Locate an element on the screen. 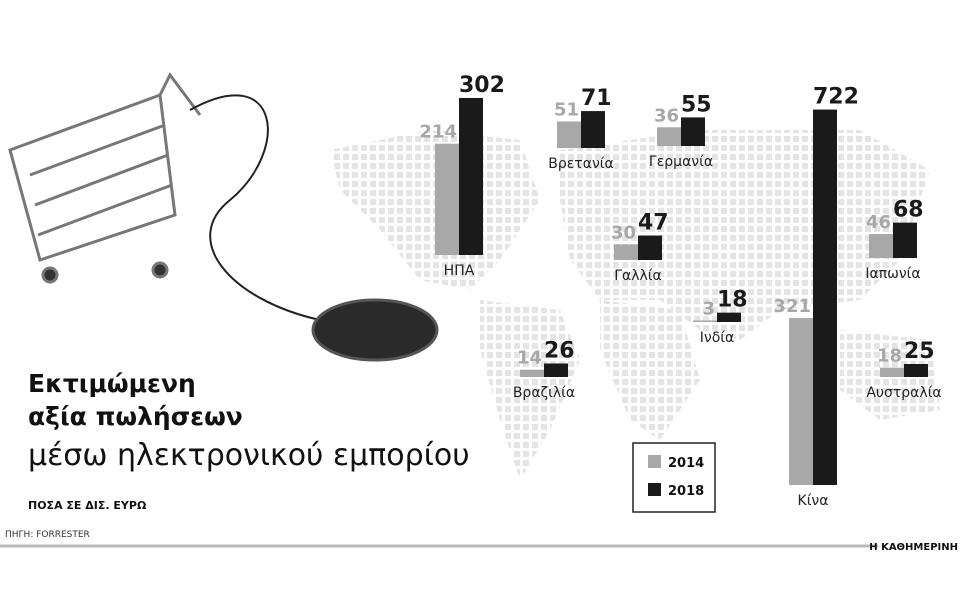 This screenshot has width=960, height=600. title-line: Εκτιμώμενη is located at coordinates (112, 383).